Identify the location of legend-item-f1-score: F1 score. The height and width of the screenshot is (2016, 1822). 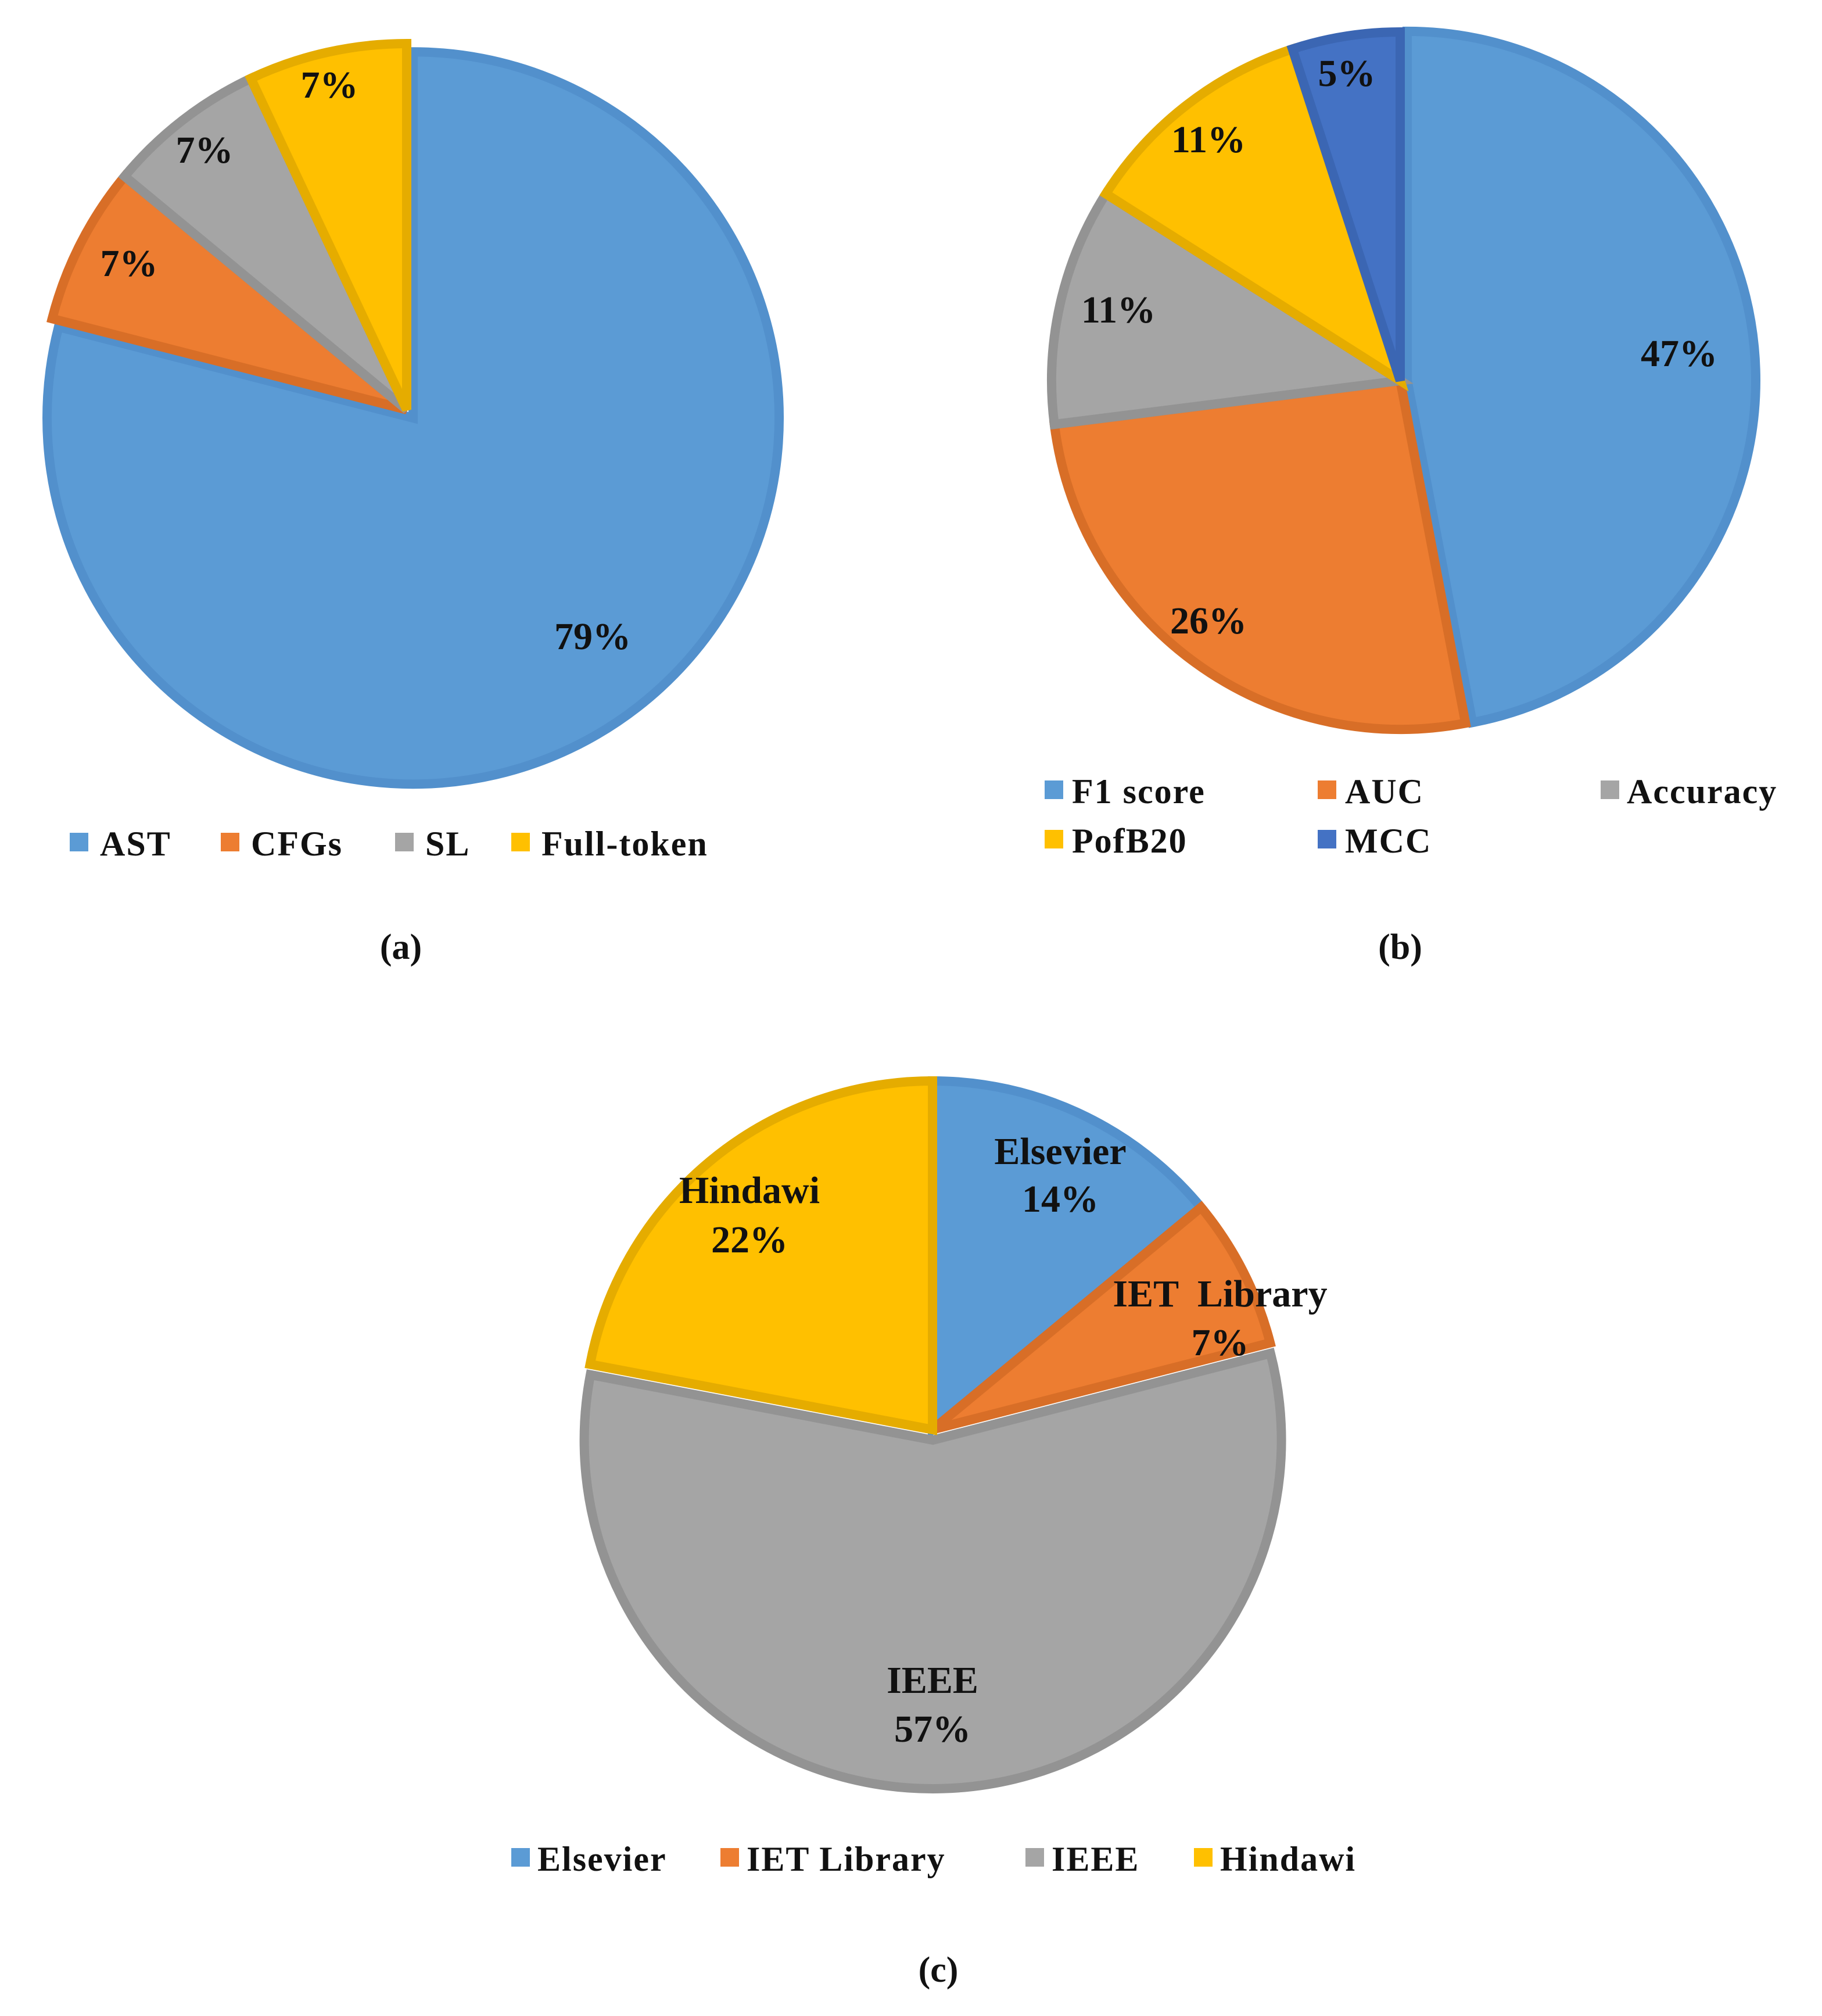
(1125, 791).